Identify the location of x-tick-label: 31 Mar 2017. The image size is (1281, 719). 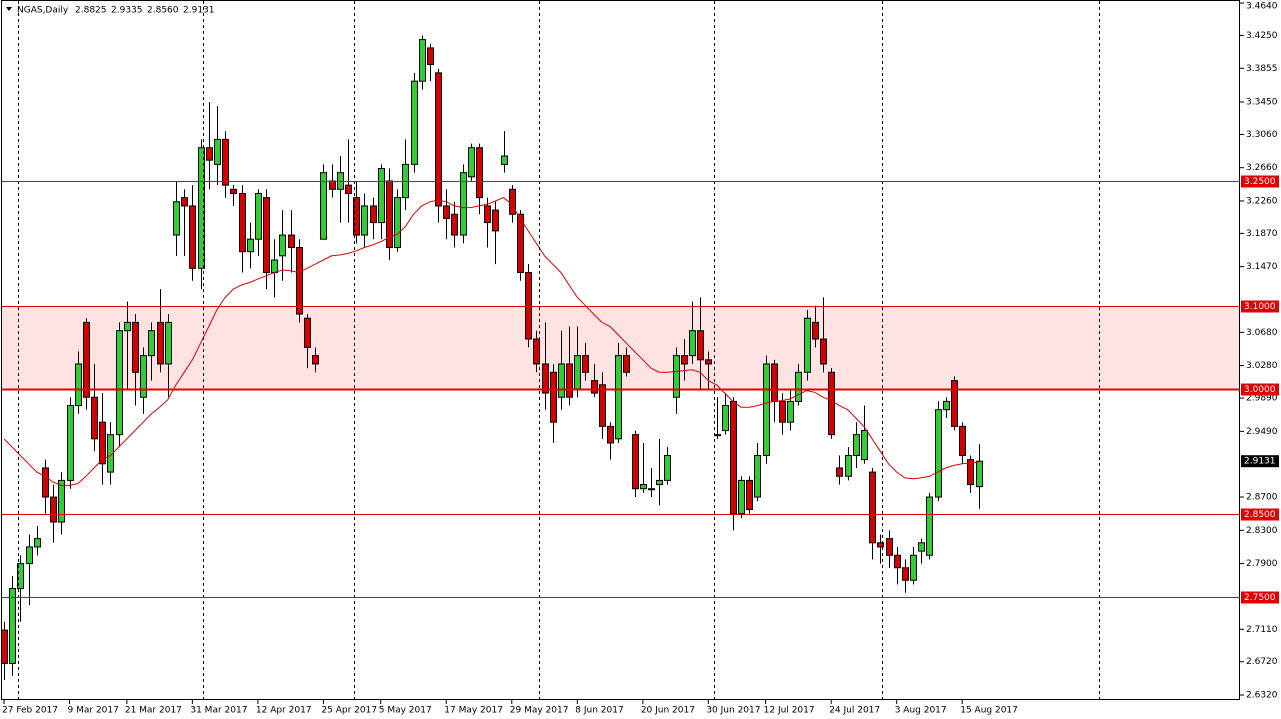
(218, 711).